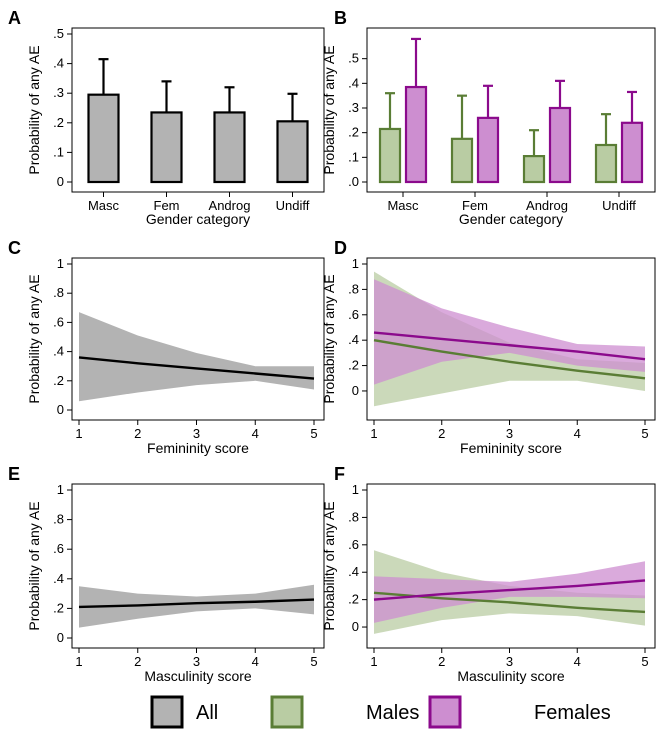 This screenshot has height=744, width=669. What do you see at coordinates (167, 712) in the screenshot?
I see `legend-swatch-all` at bounding box center [167, 712].